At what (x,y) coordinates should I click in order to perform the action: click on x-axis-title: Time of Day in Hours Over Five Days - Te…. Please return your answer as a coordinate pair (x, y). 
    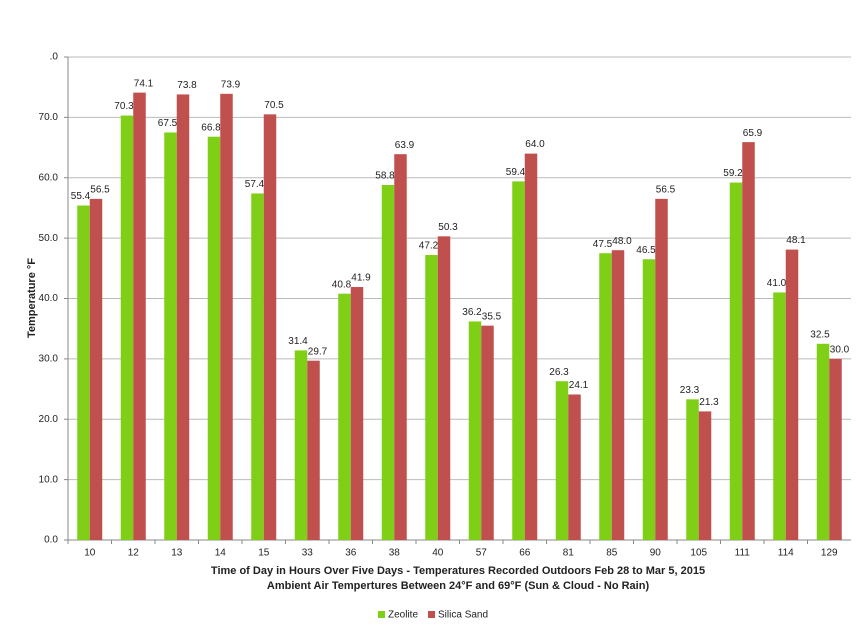
    Looking at the image, I should click on (458, 571).